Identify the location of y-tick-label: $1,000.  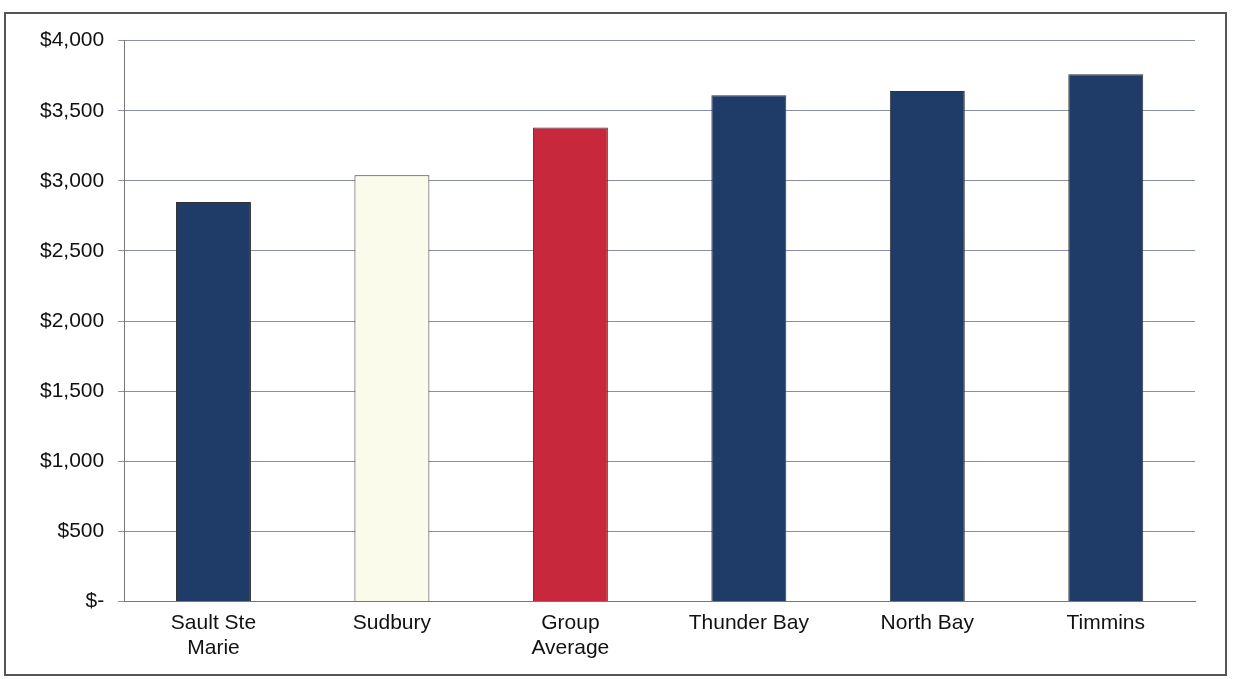
(72, 460).